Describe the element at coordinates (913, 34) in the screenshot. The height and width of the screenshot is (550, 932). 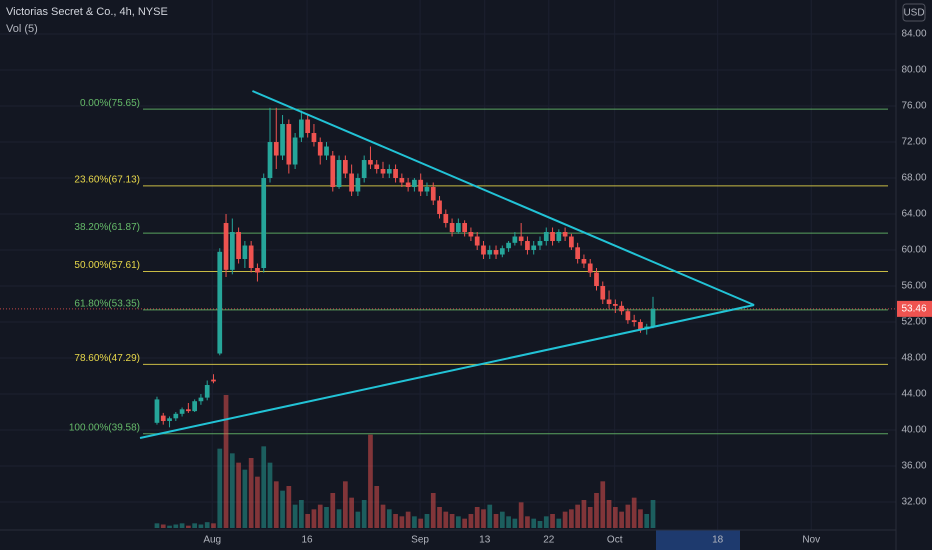
I see `y-tick-label: 84.00` at that location.